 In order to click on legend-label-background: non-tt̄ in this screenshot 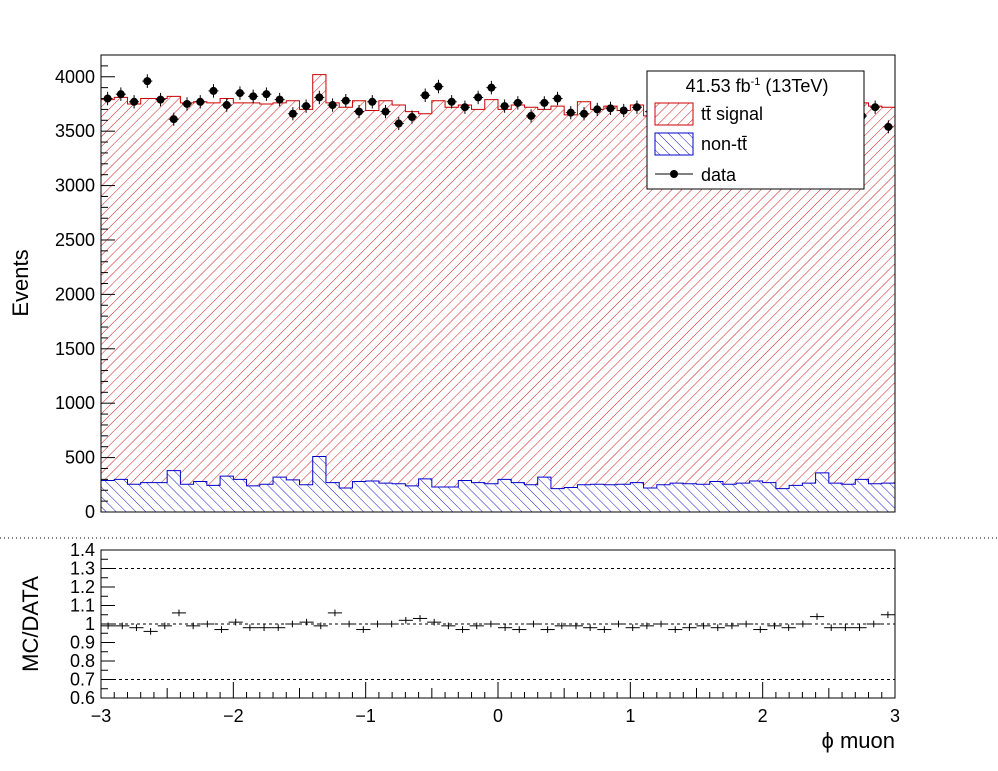, I will do `click(724, 144)`.